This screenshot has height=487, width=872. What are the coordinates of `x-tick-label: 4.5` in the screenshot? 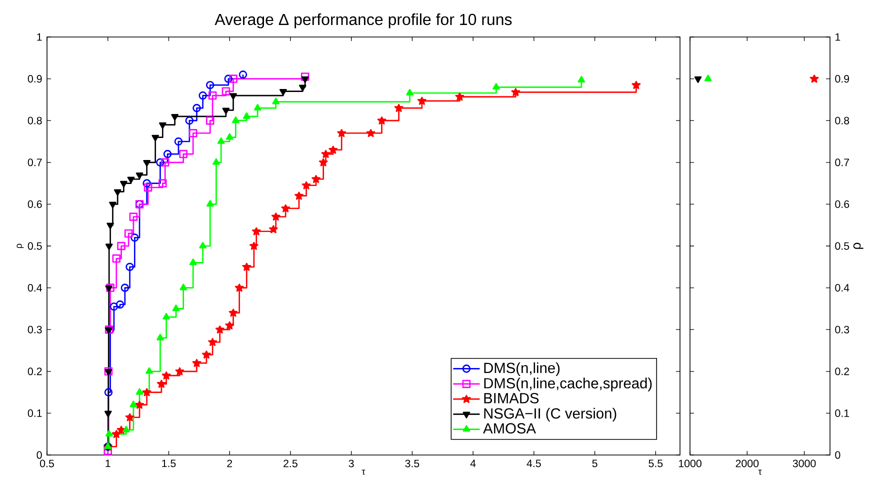 It's located at (533, 464).